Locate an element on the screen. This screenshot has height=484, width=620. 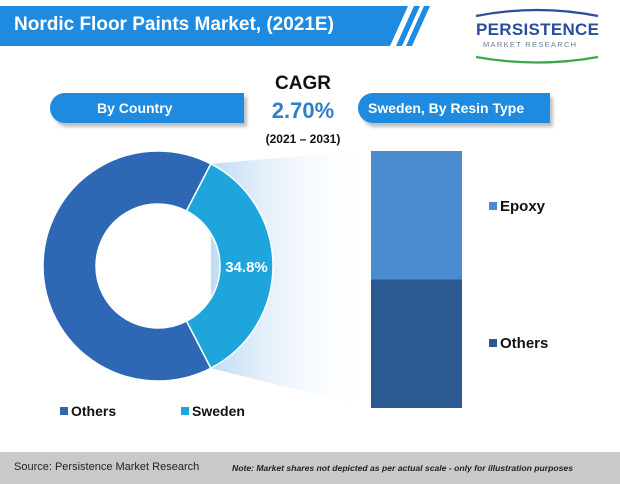
title-banner is located at coordinates (215, 26).